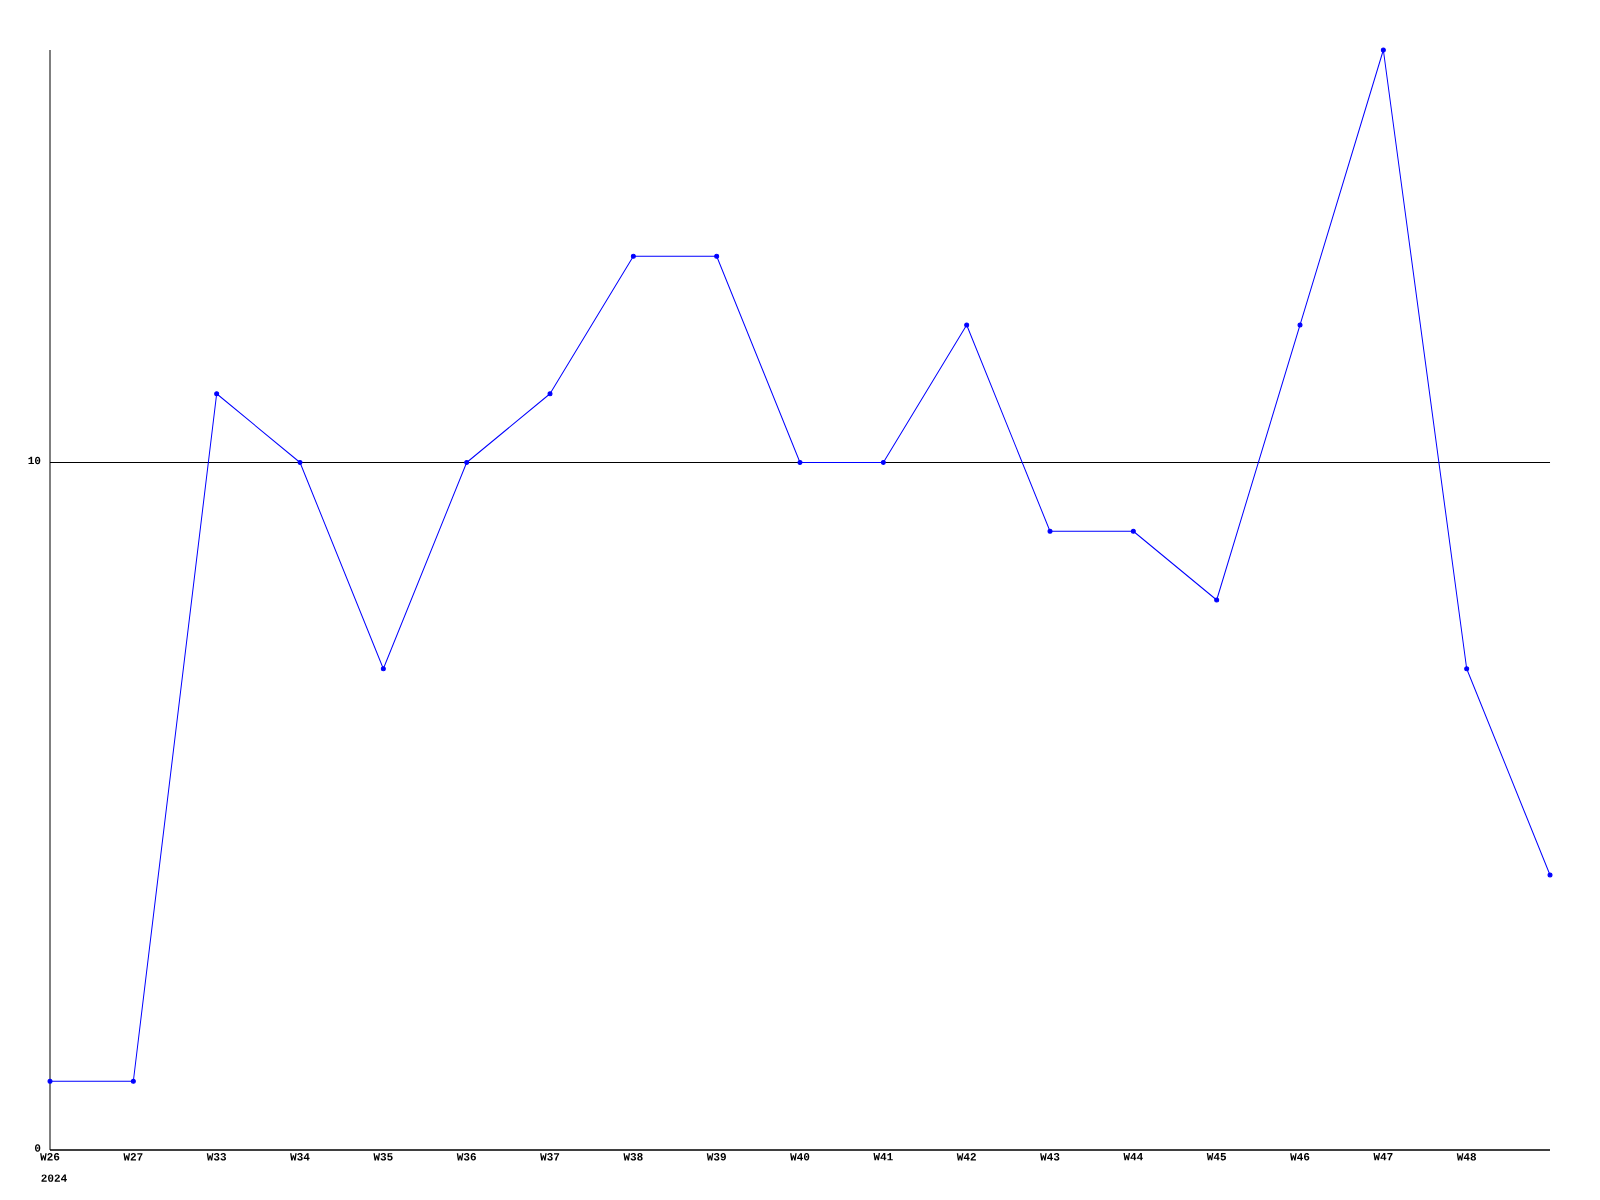  I want to click on x-tick-label: W44, so click(1133, 1157).